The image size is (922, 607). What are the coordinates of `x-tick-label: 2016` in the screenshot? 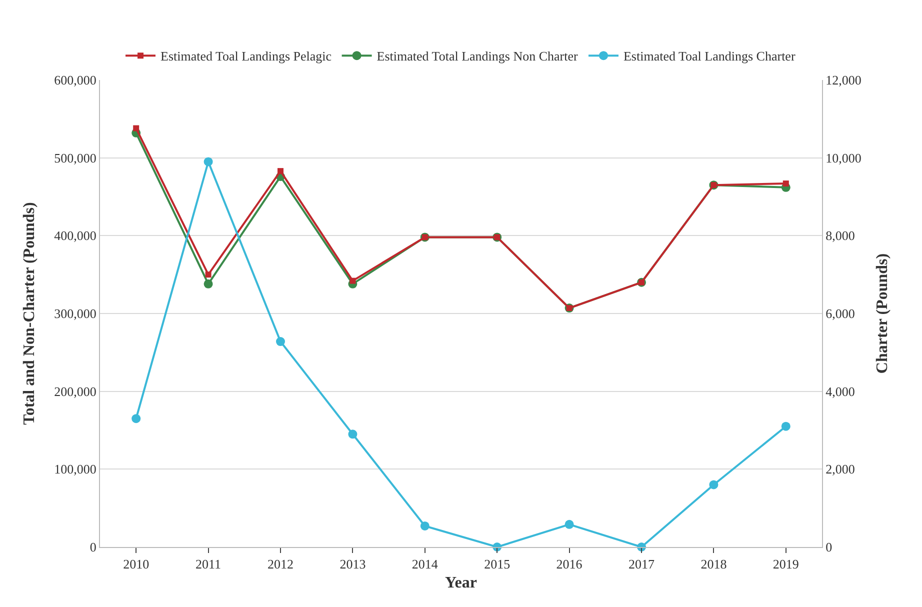 It's located at (569, 564).